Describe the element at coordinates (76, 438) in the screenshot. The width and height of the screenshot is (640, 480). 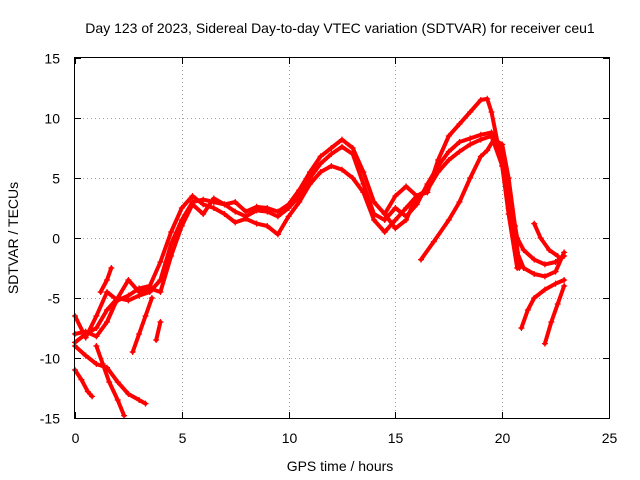
I see `x-tick-label: 0` at that location.